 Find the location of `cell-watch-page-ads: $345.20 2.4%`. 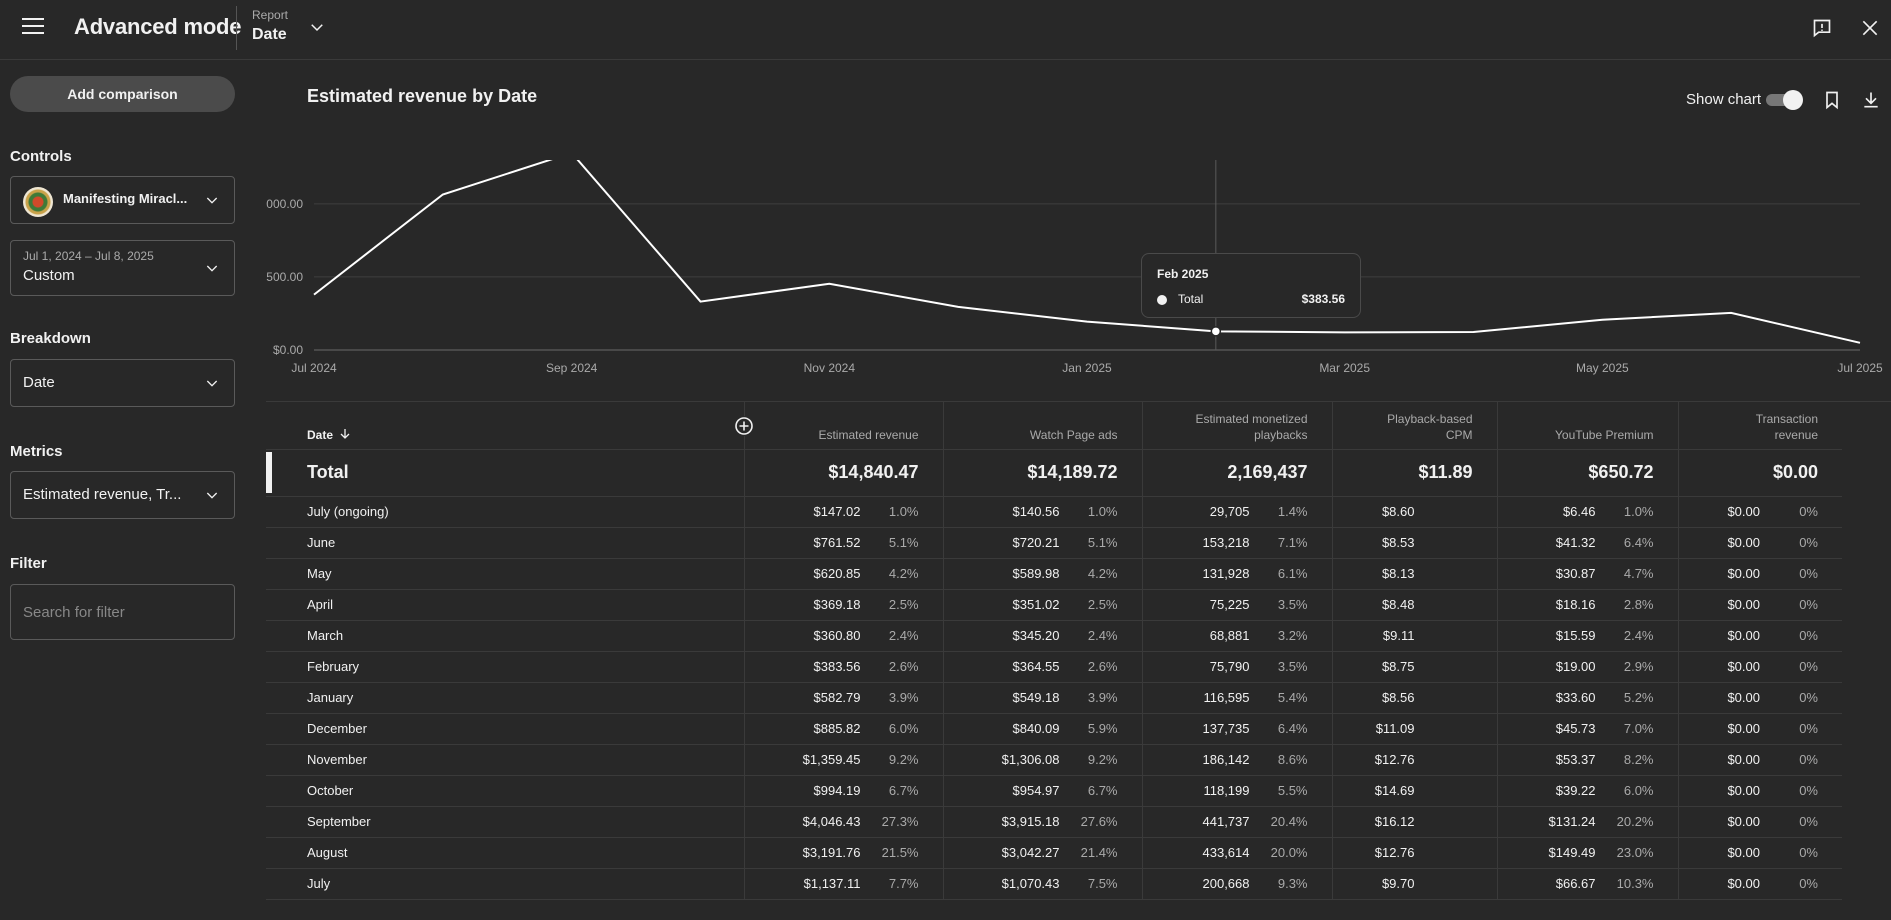

cell-watch-page-ads: $345.20 2.4% is located at coordinates (1042, 636).